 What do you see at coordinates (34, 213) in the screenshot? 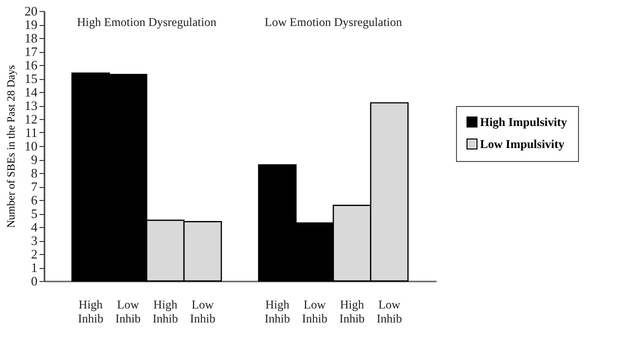
I see `y-tick-label: 5` at bounding box center [34, 213].